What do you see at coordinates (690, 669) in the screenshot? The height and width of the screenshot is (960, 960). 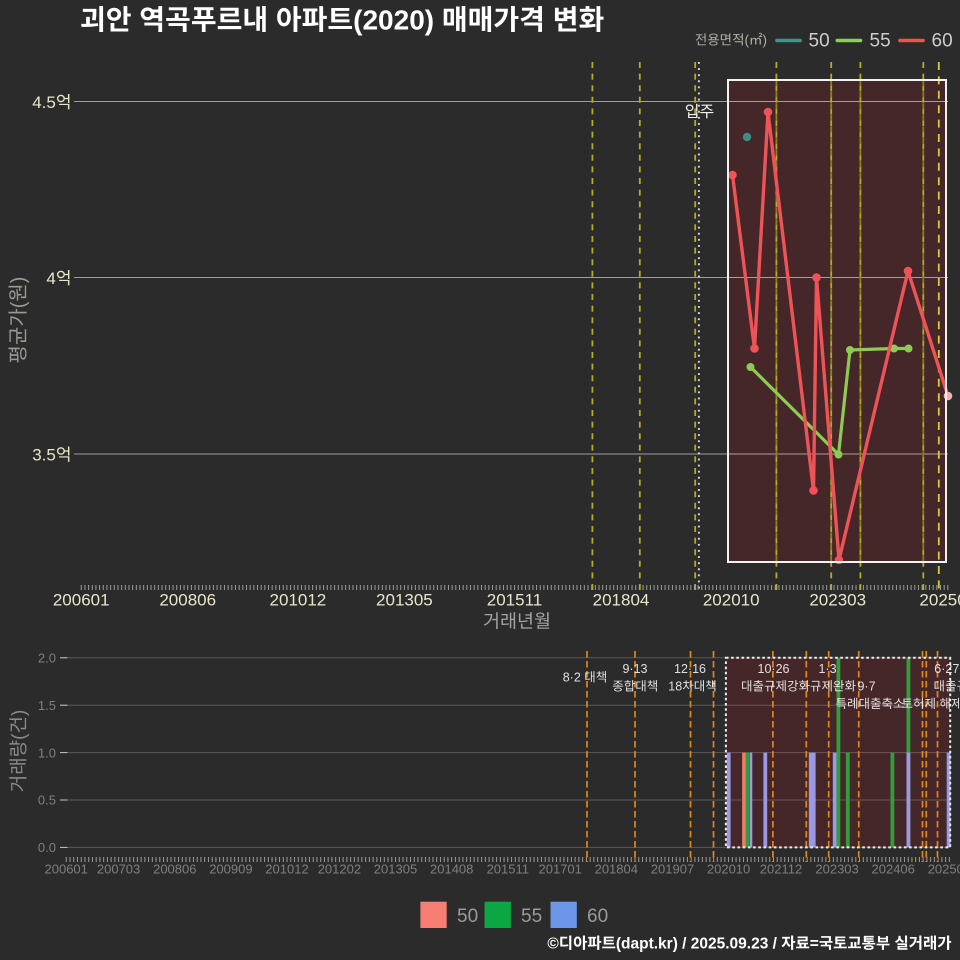 I see `svg-text: 12·16` at bounding box center [690, 669].